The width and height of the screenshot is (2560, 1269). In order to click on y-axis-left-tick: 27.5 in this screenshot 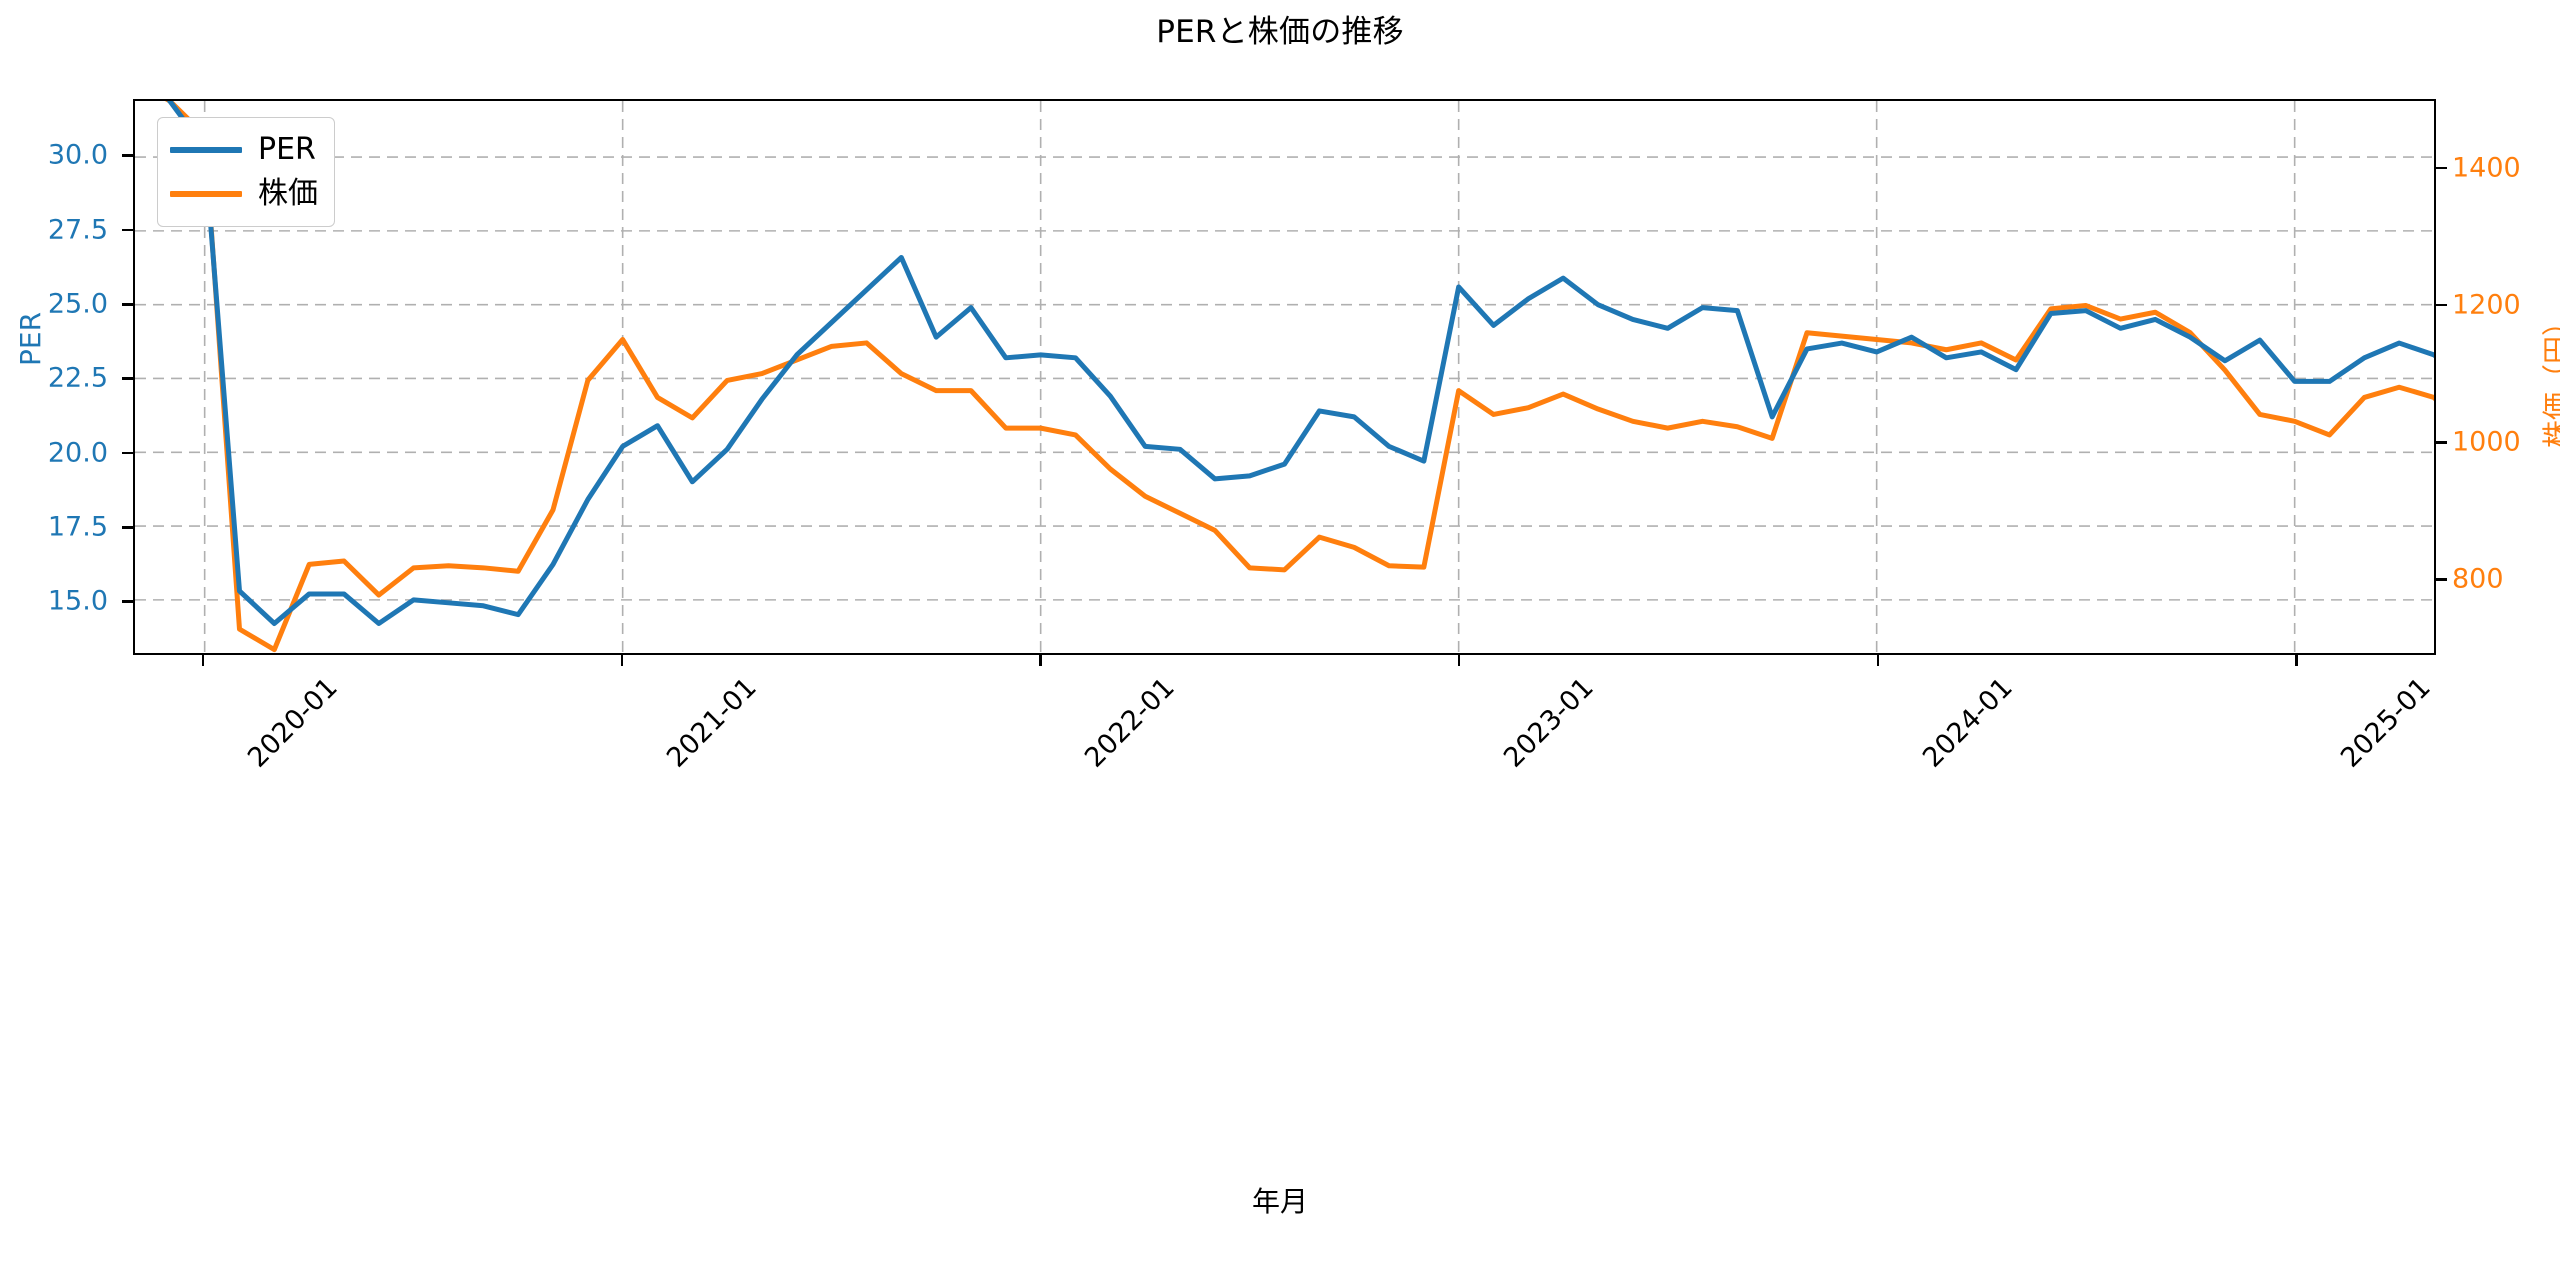, I will do `click(77, 230)`.